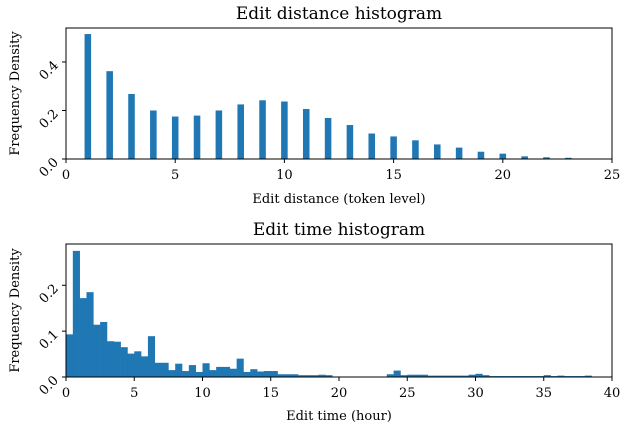  What do you see at coordinates (341, 389) in the screenshot?
I see `edit-time-x-ticks: 0 5 10 15 20 25 30 35 40` at bounding box center [341, 389].